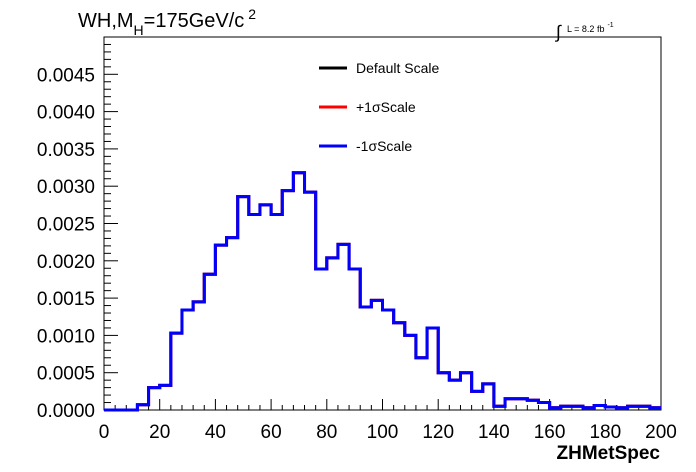  I want to click on x-tick-label: 140, so click(494, 432).